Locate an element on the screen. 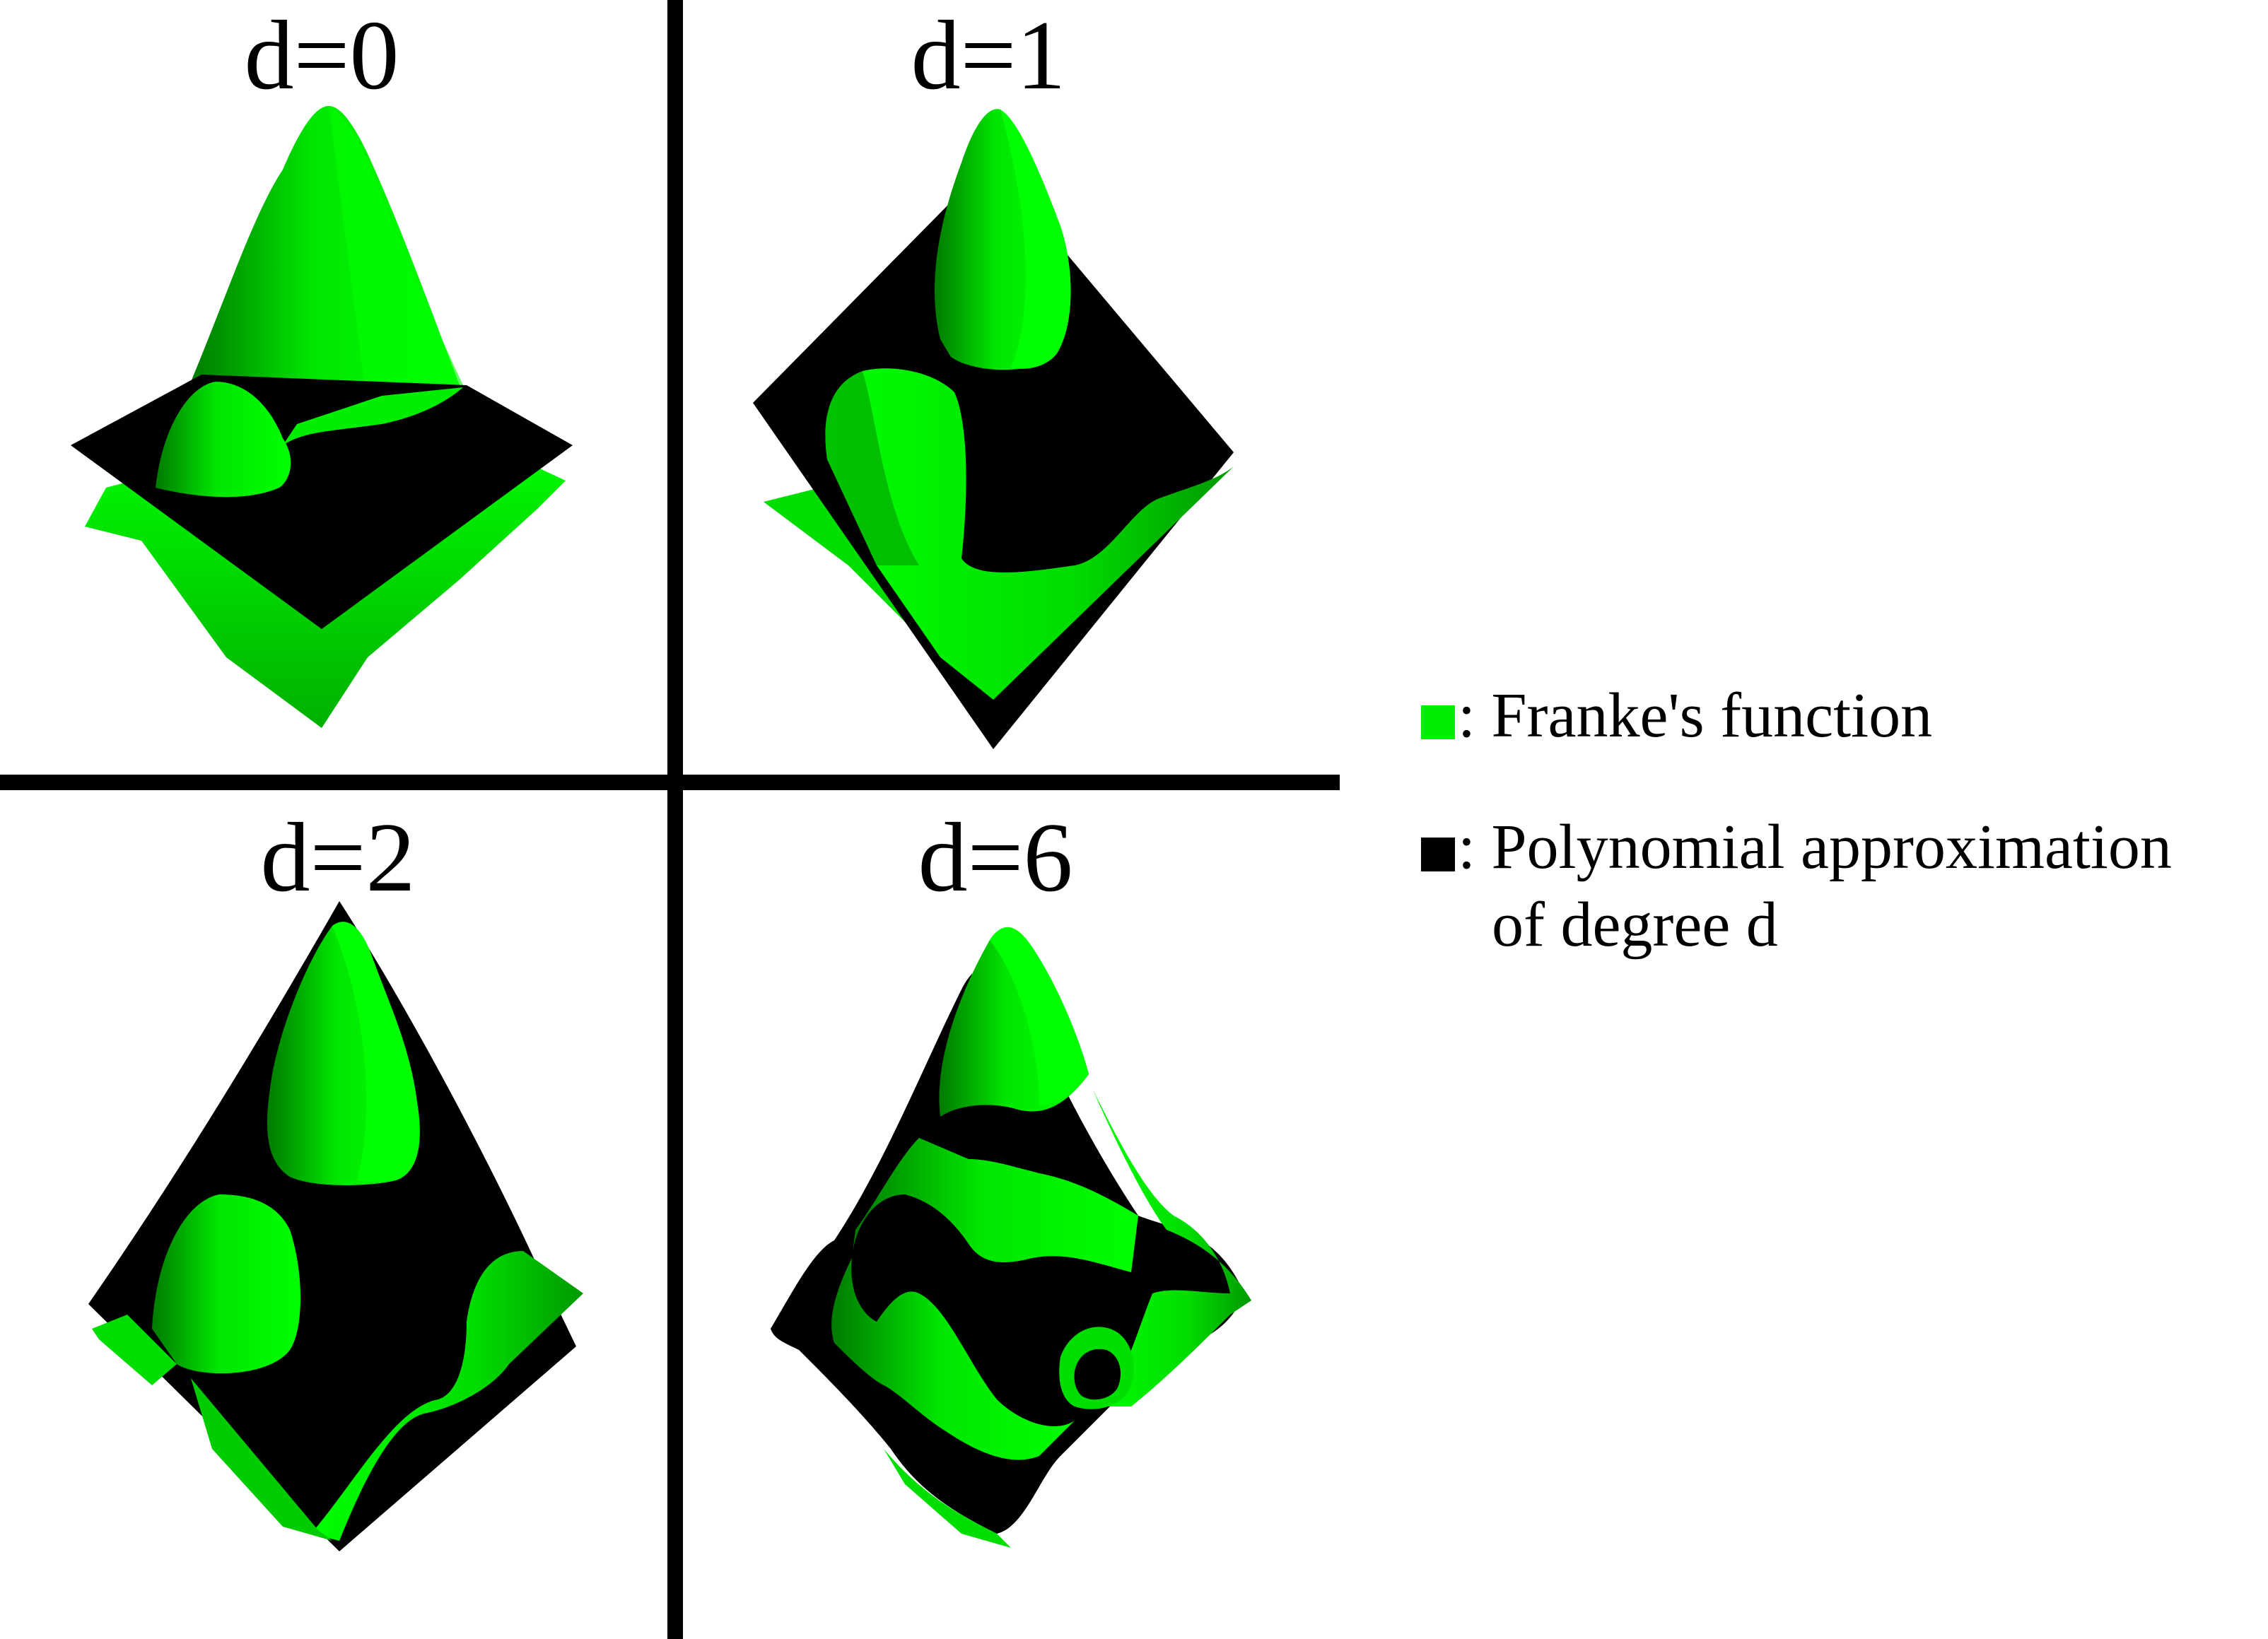 The width and height of the screenshot is (2268, 1639). horizontal-divider is located at coordinates (670, 783).